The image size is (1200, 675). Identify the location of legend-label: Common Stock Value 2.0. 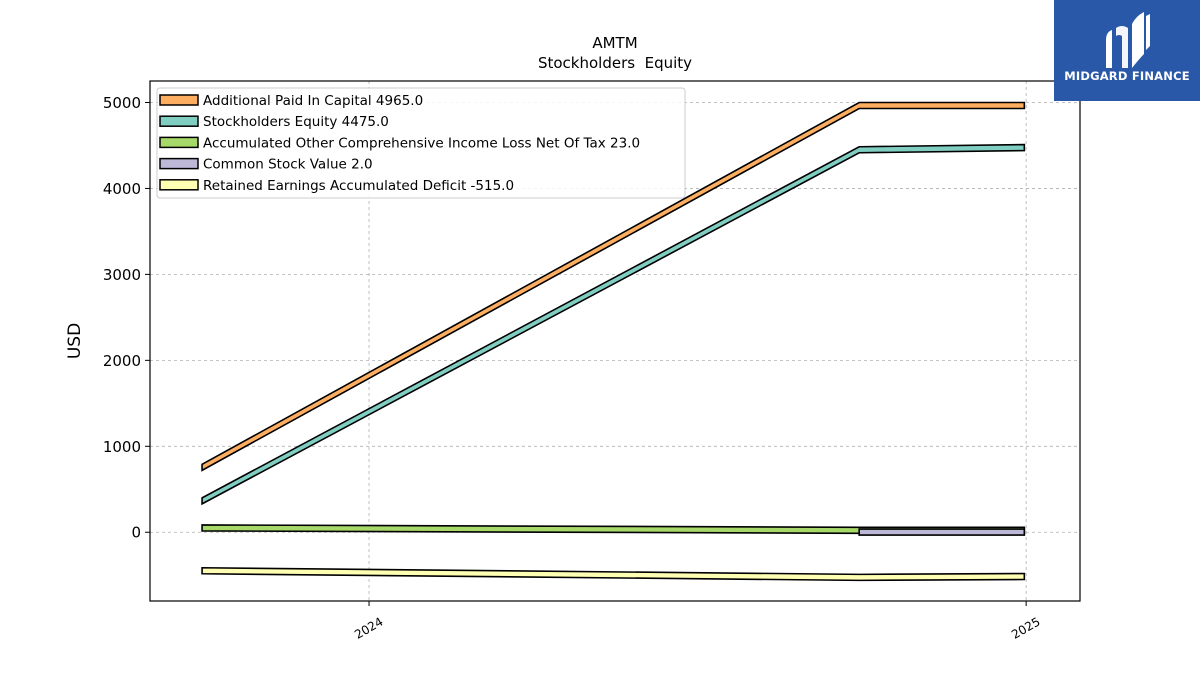
(288, 165).